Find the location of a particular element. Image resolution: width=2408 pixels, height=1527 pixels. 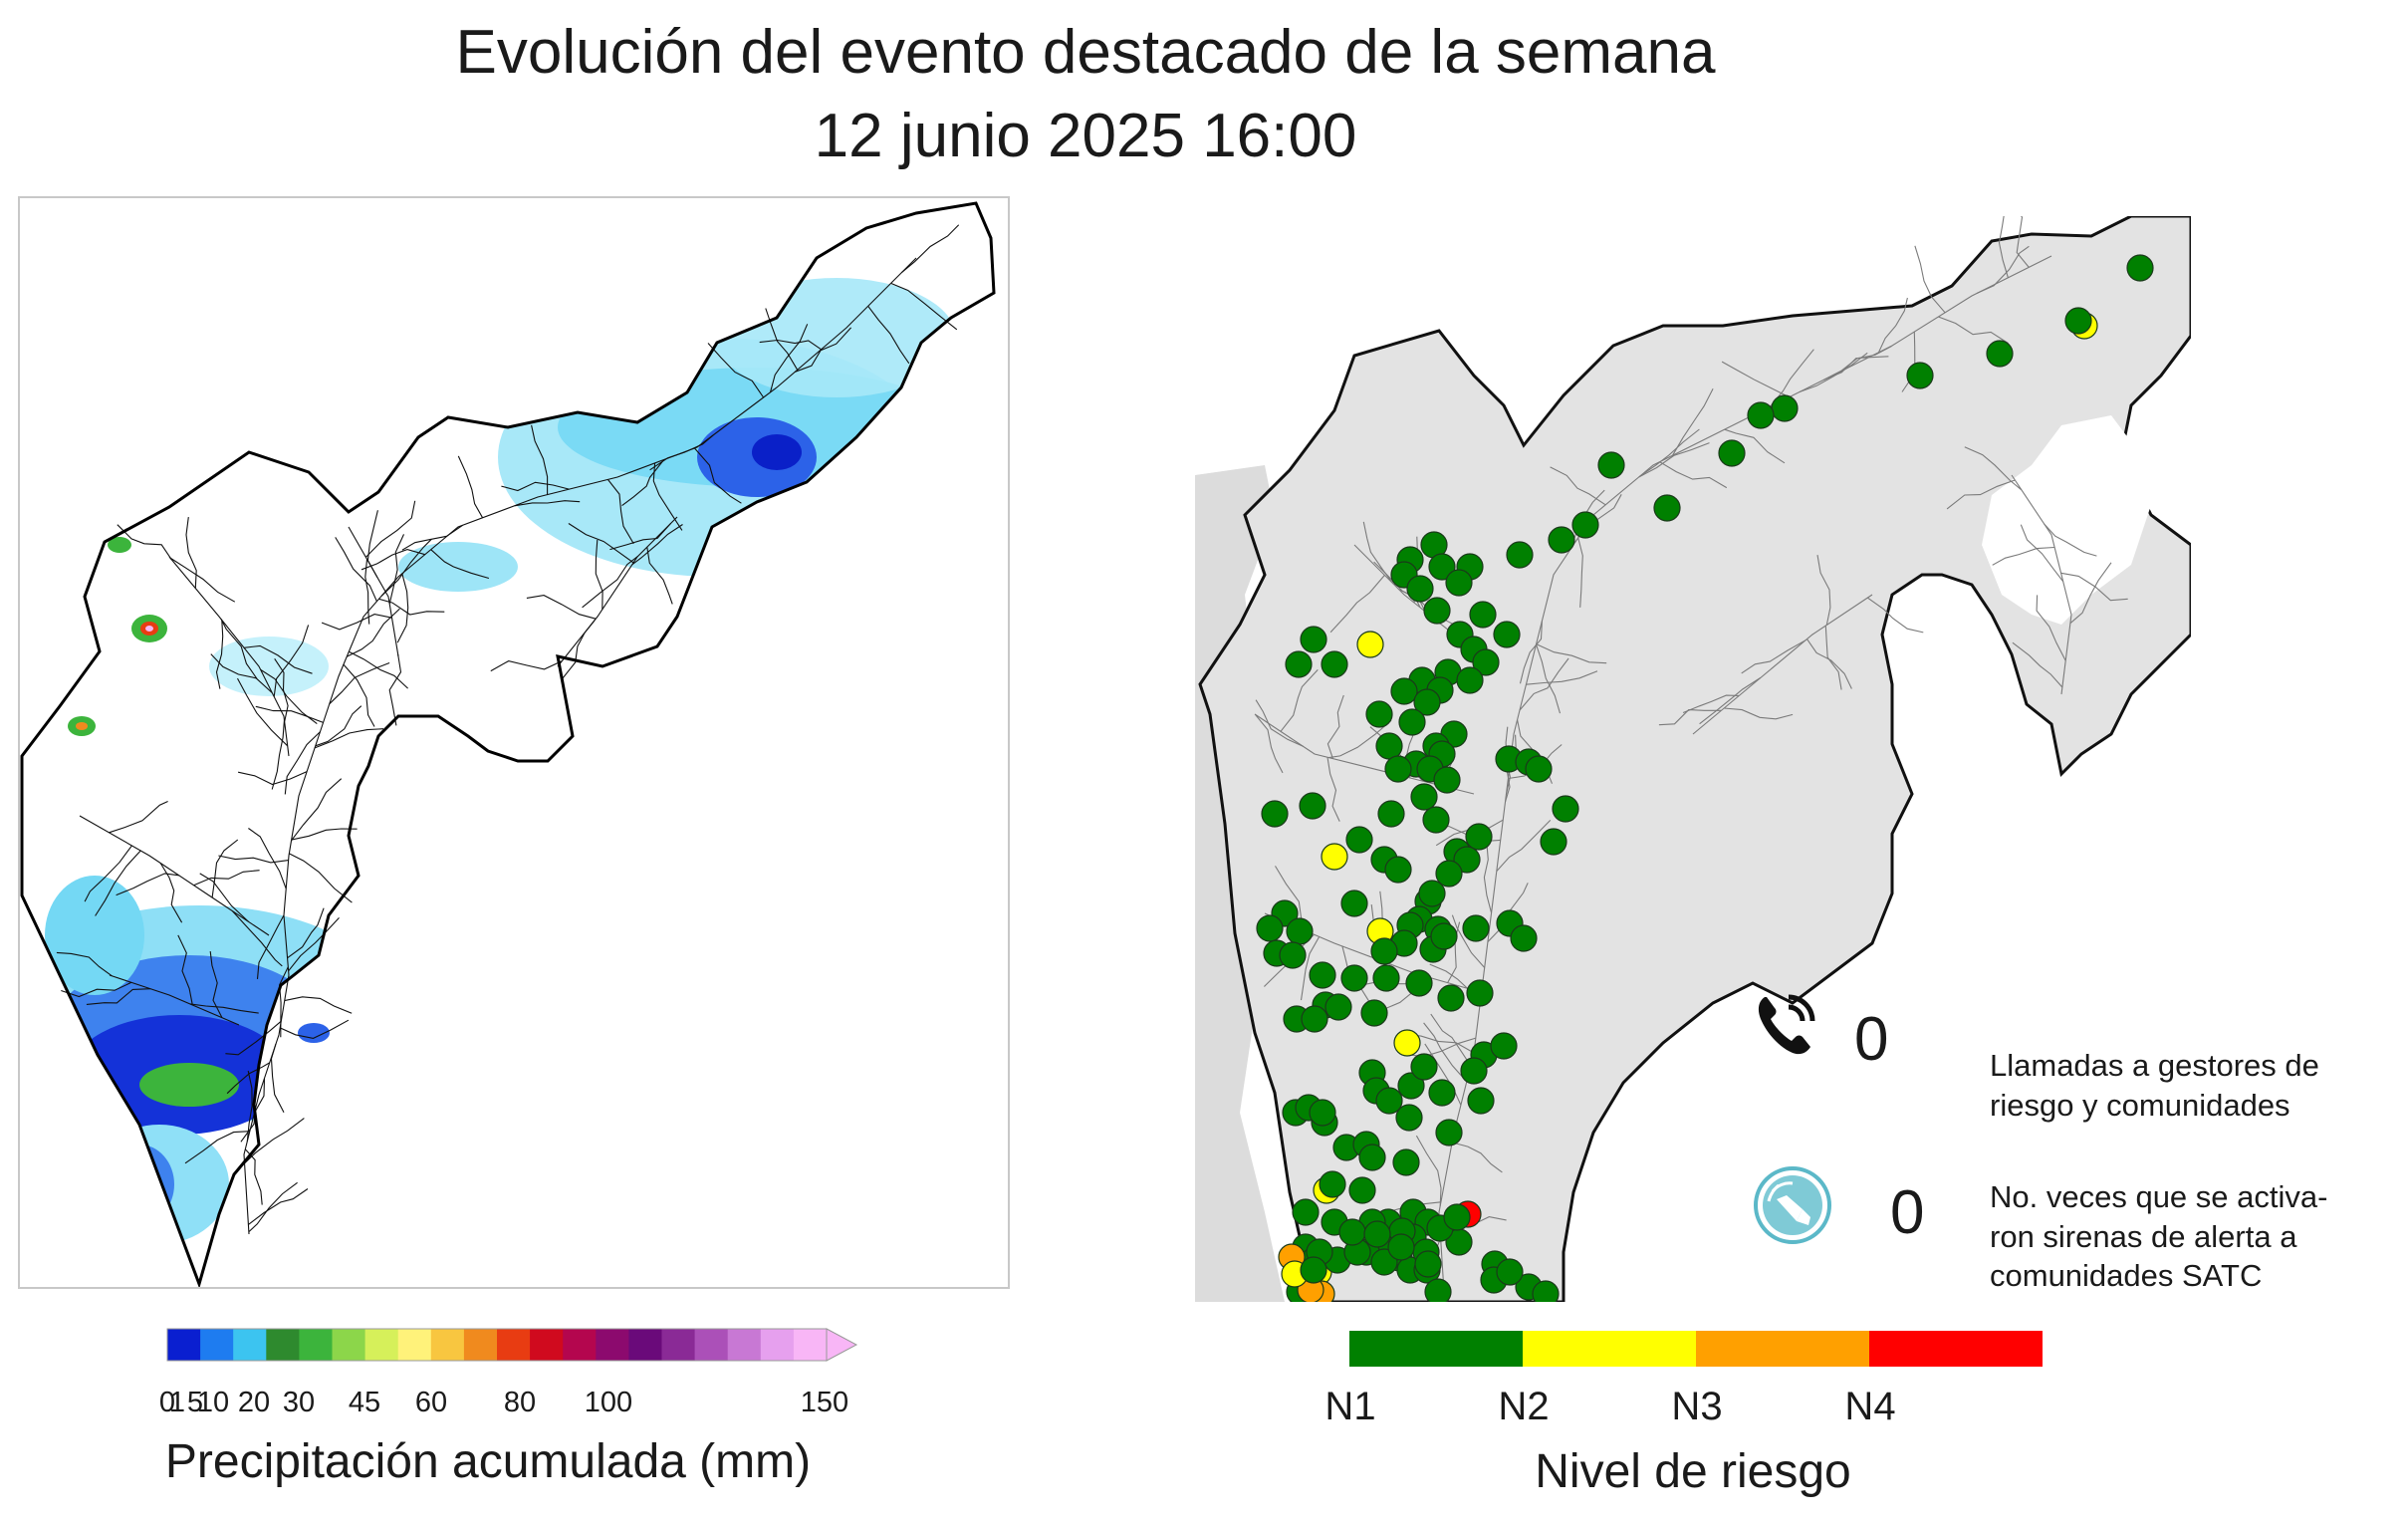

precipitation-colorbar is located at coordinates (512, 1345).